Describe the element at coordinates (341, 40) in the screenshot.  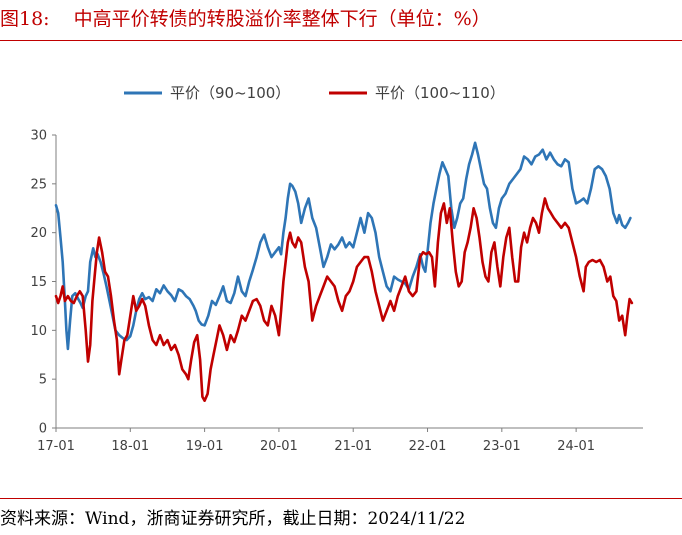
I see `title-divider` at that location.